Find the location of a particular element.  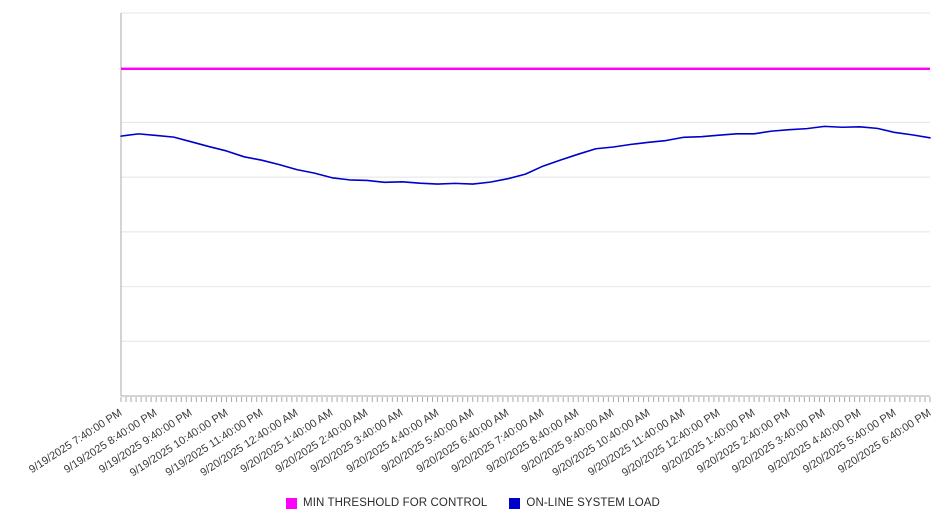

legend-entry: MIN THRESHOLD FOR CONTROL is located at coordinates (386, 503).